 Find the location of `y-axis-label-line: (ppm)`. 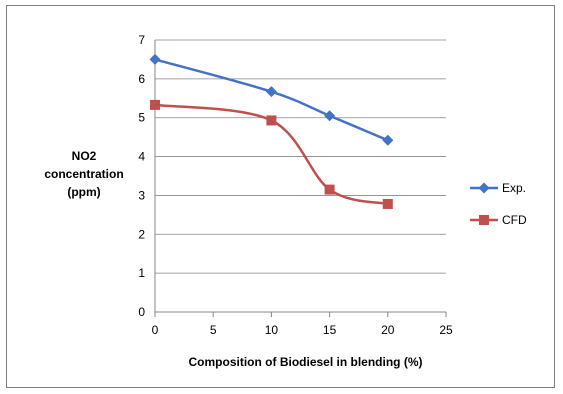

y-axis-label-line: (ppm) is located at coordinates (83, 192).